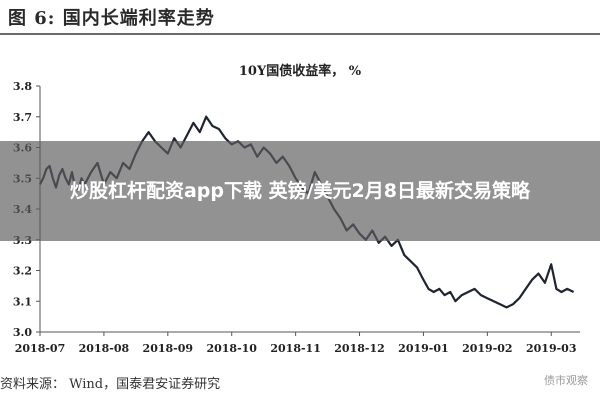 The height and width of the screenshot is (400, 600). What do you see at coordinates (168, 348) in the screenshot?
I see `x-tick-label: 2018-09` at bounding box center [168, 348].